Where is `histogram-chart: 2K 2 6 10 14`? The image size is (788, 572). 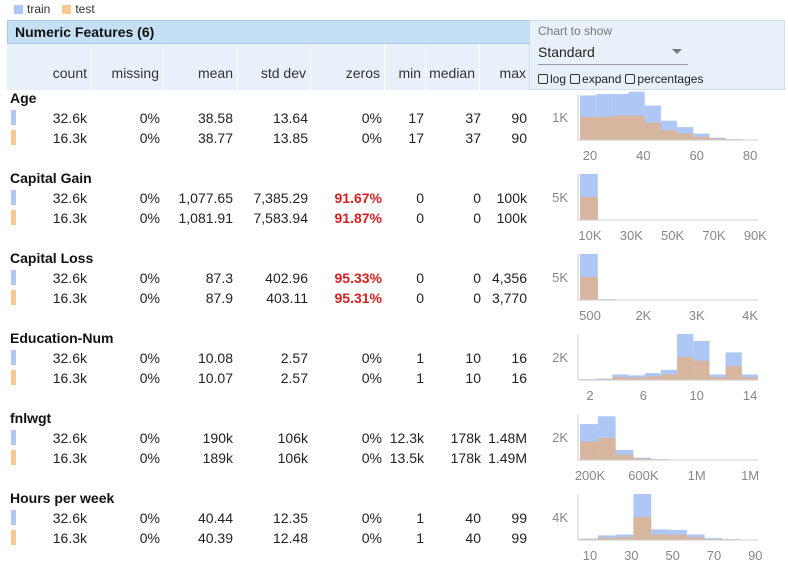
histogram-chart: 2K 2 6 10 14 is located at coordinates (668, 372).